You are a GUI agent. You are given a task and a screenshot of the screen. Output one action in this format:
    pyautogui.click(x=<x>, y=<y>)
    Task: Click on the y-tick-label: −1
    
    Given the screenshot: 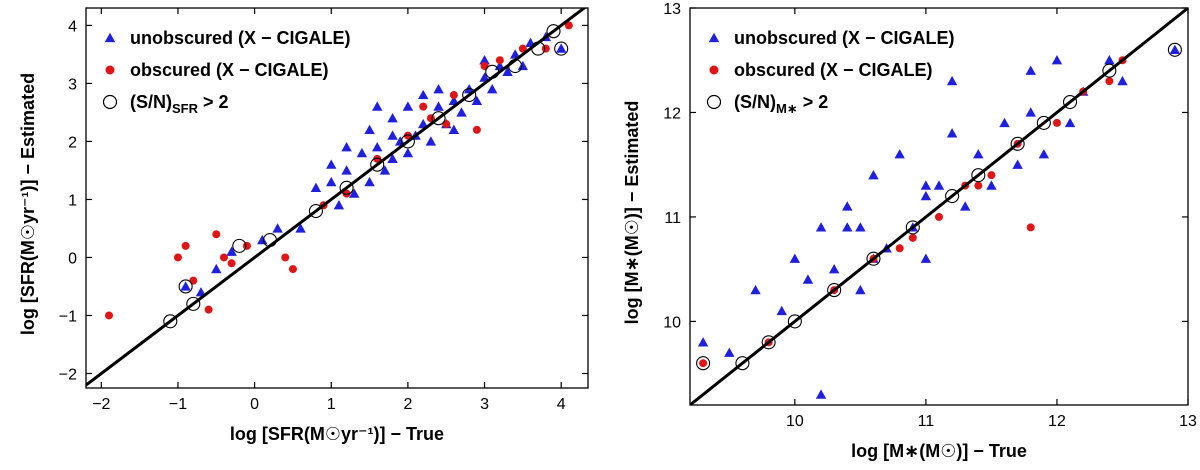 What is the action you would take?
    pyautogui.click(x=68, y=316)
    